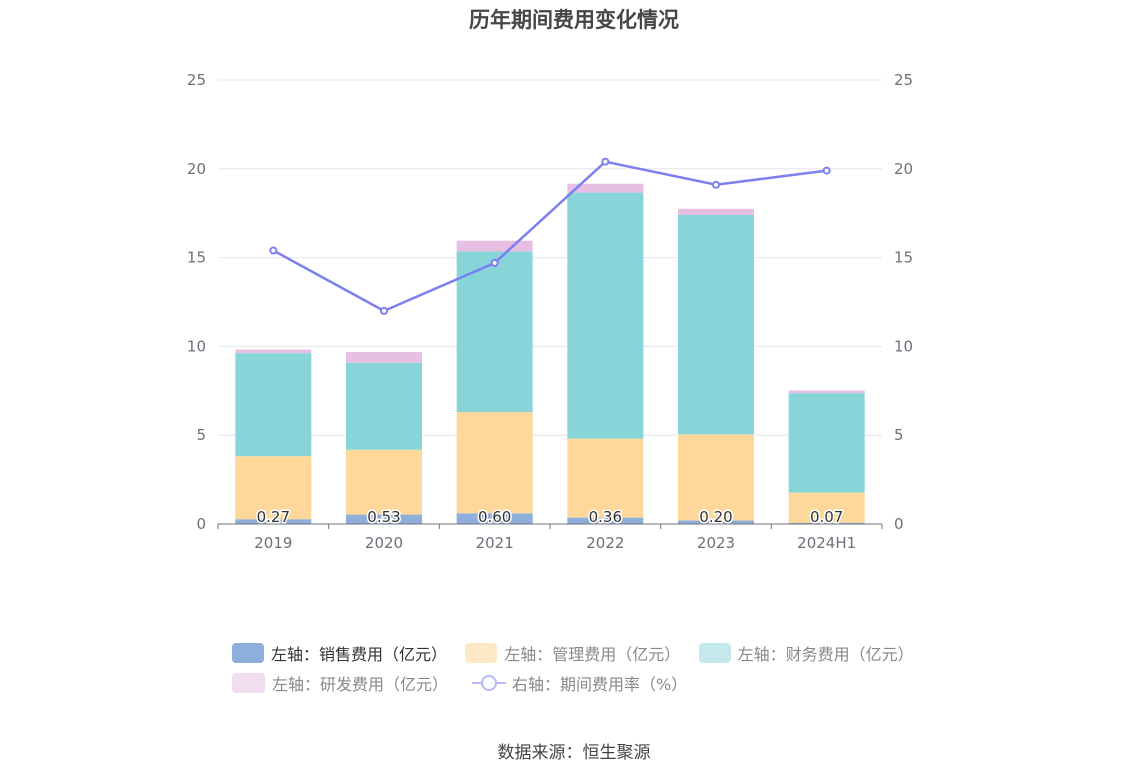  I want to click on legend-swatch-finance, so click(714, 653).